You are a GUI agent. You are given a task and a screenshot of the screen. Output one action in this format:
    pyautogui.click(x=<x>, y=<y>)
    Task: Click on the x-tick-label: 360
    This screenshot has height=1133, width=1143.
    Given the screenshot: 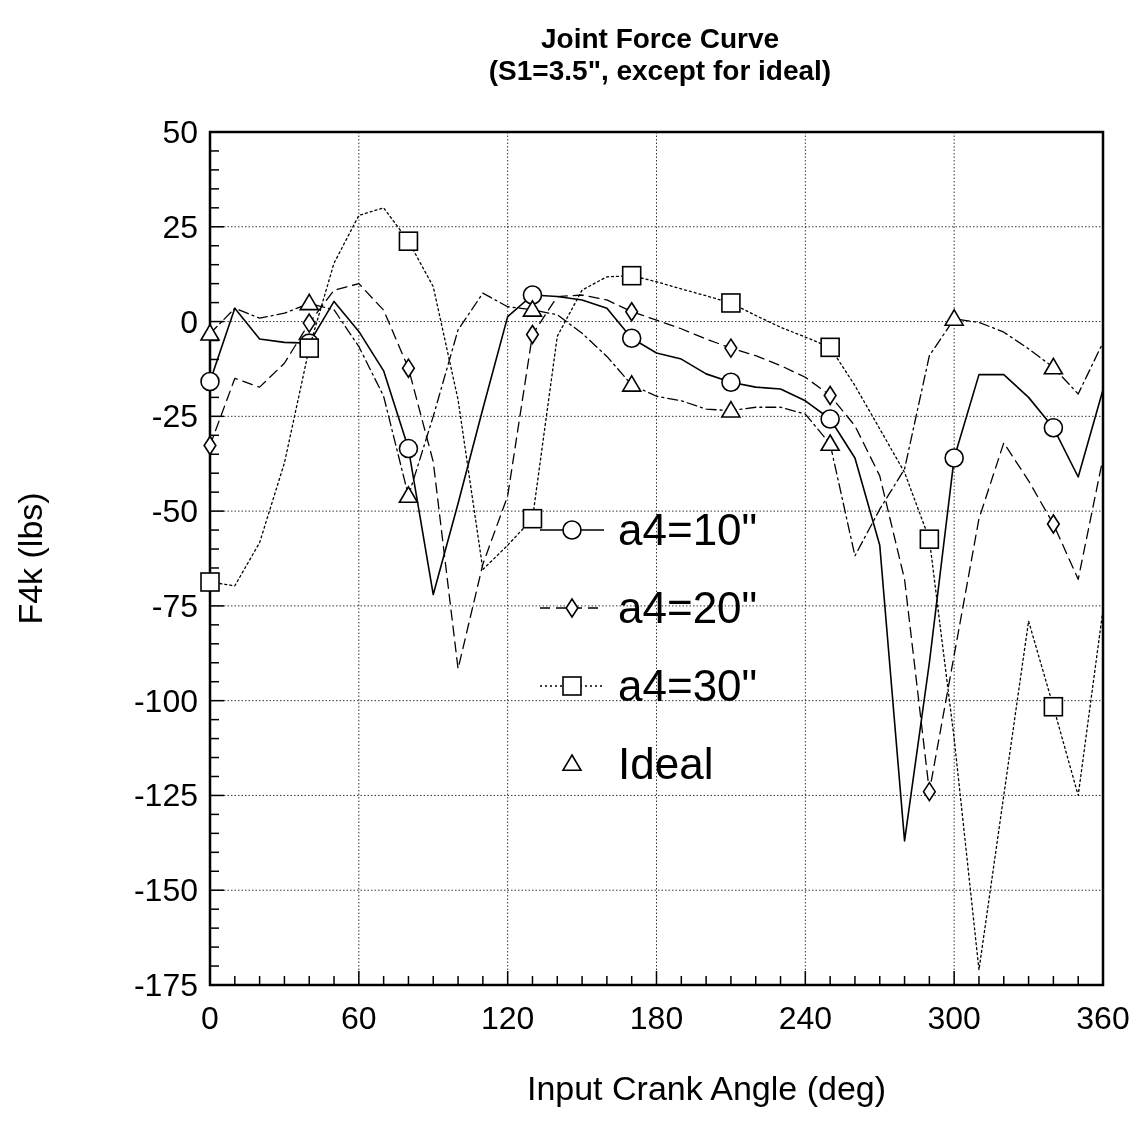 What is the action you would take?
    pyautogui.click(x=1103, y=1018)
    